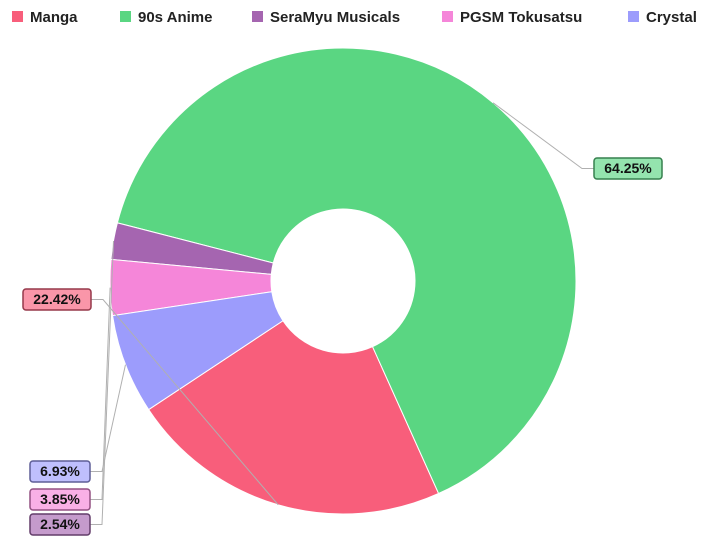  I want to click on slice-manga, so click(294, 417).